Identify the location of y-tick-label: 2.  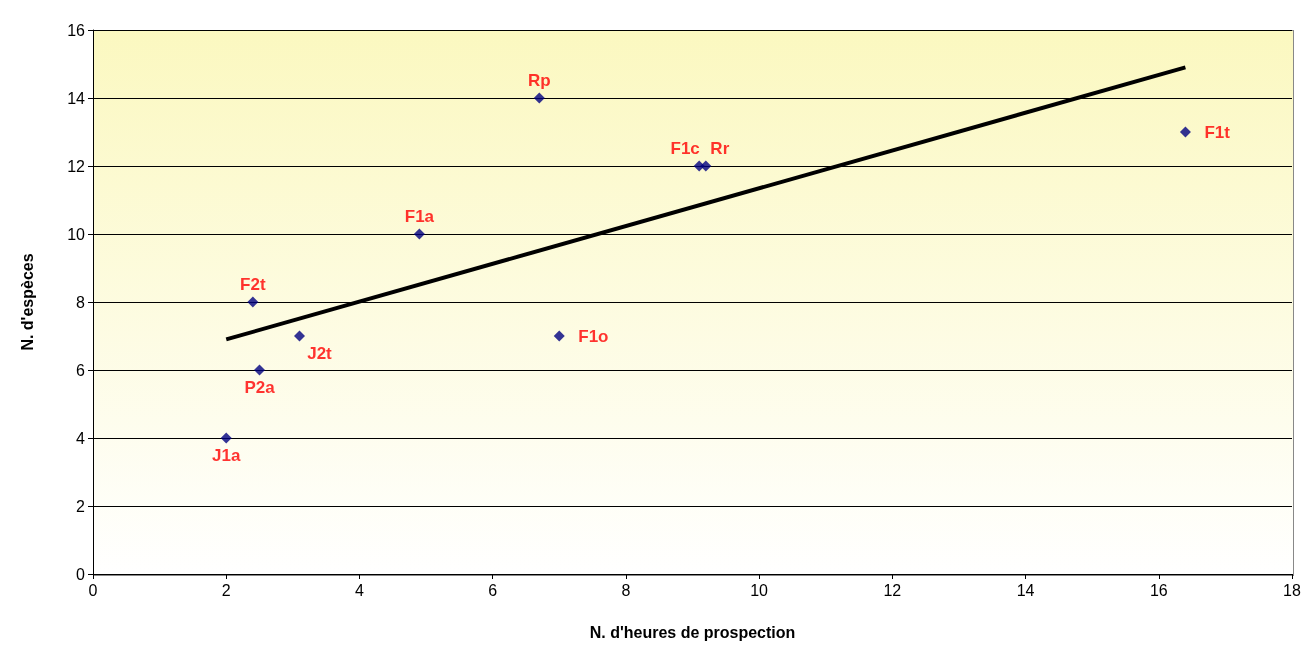
(81, 506).